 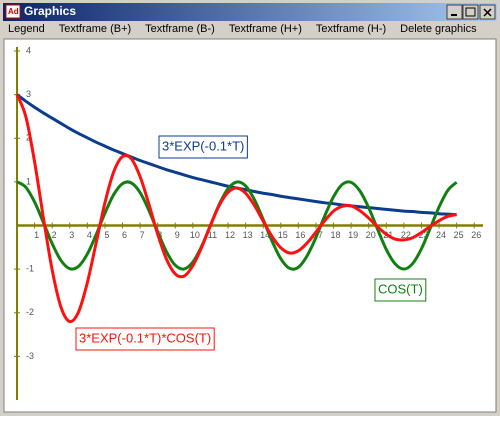 What do you see at coordinates (54, 235) in the screenshot?
I see `x-tick-label: 2` at bounding box center [54, 235].